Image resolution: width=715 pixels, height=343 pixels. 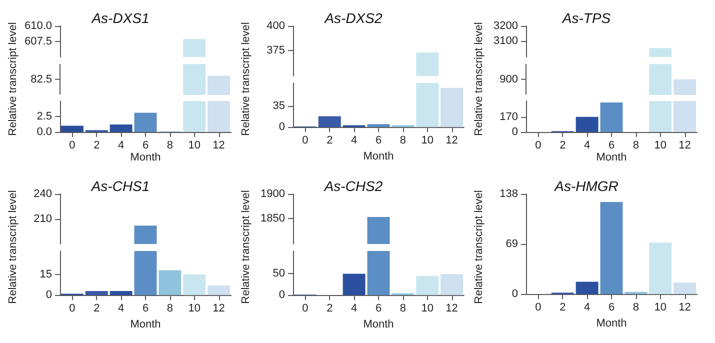 What do you see at coordinates (509, 117) in the screenshot?
I see `y-tick-label: 170` at bounding box center [509, 117].